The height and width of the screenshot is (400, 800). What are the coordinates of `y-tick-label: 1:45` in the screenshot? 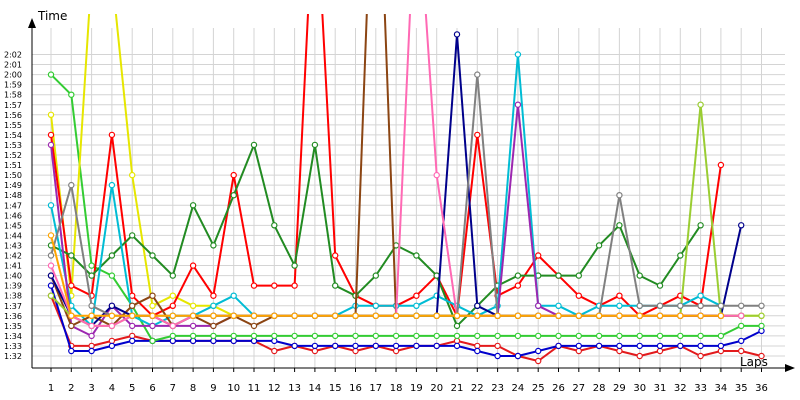 It's located at (13, 225).